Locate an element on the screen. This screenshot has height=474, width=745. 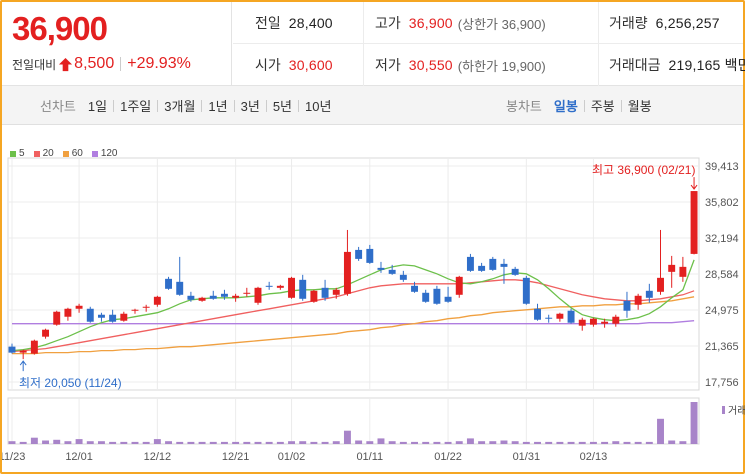
candle-daily: 일봉 is located at coordinates (565, 106).